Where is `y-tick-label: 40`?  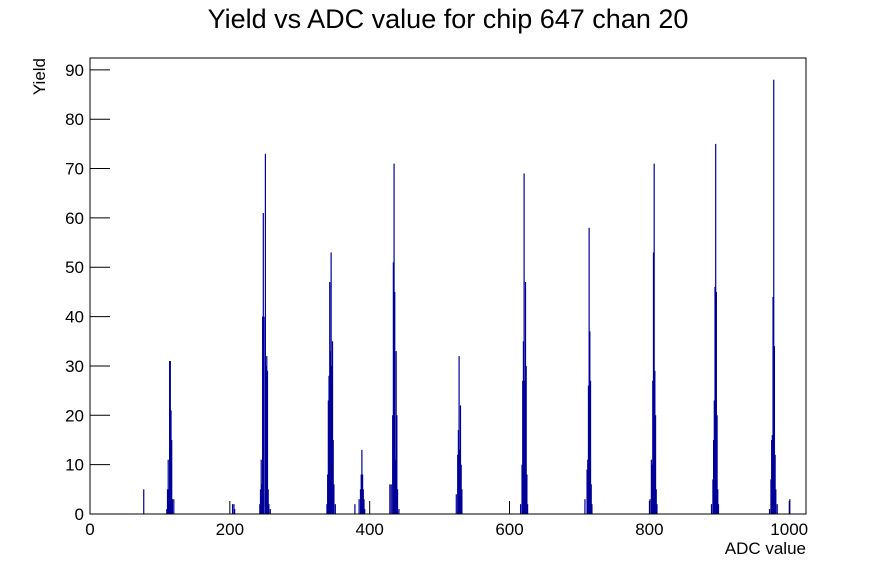
y-tick-label: 40 is located at coordinates (74, 317).